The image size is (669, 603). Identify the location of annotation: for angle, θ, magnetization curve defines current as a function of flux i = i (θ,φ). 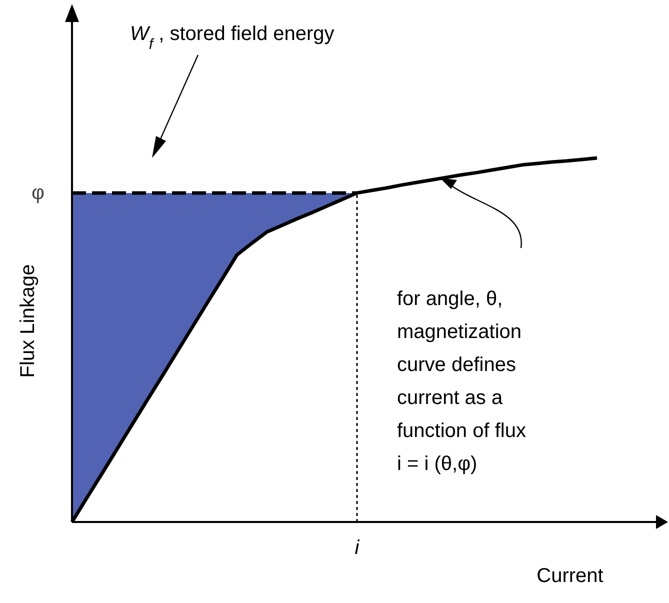
(461, 381).